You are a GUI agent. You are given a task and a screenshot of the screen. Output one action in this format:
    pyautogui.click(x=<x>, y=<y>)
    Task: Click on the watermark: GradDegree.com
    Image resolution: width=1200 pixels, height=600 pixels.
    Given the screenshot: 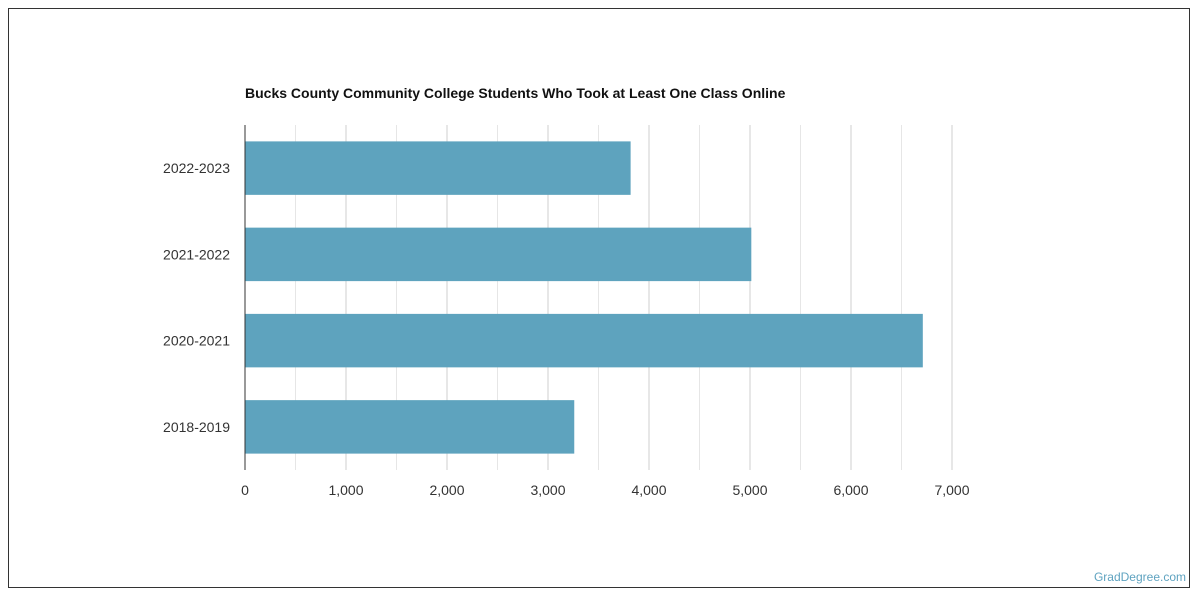 What is the action you would take?
    pyautogui.click(x=1139, y=577)
    